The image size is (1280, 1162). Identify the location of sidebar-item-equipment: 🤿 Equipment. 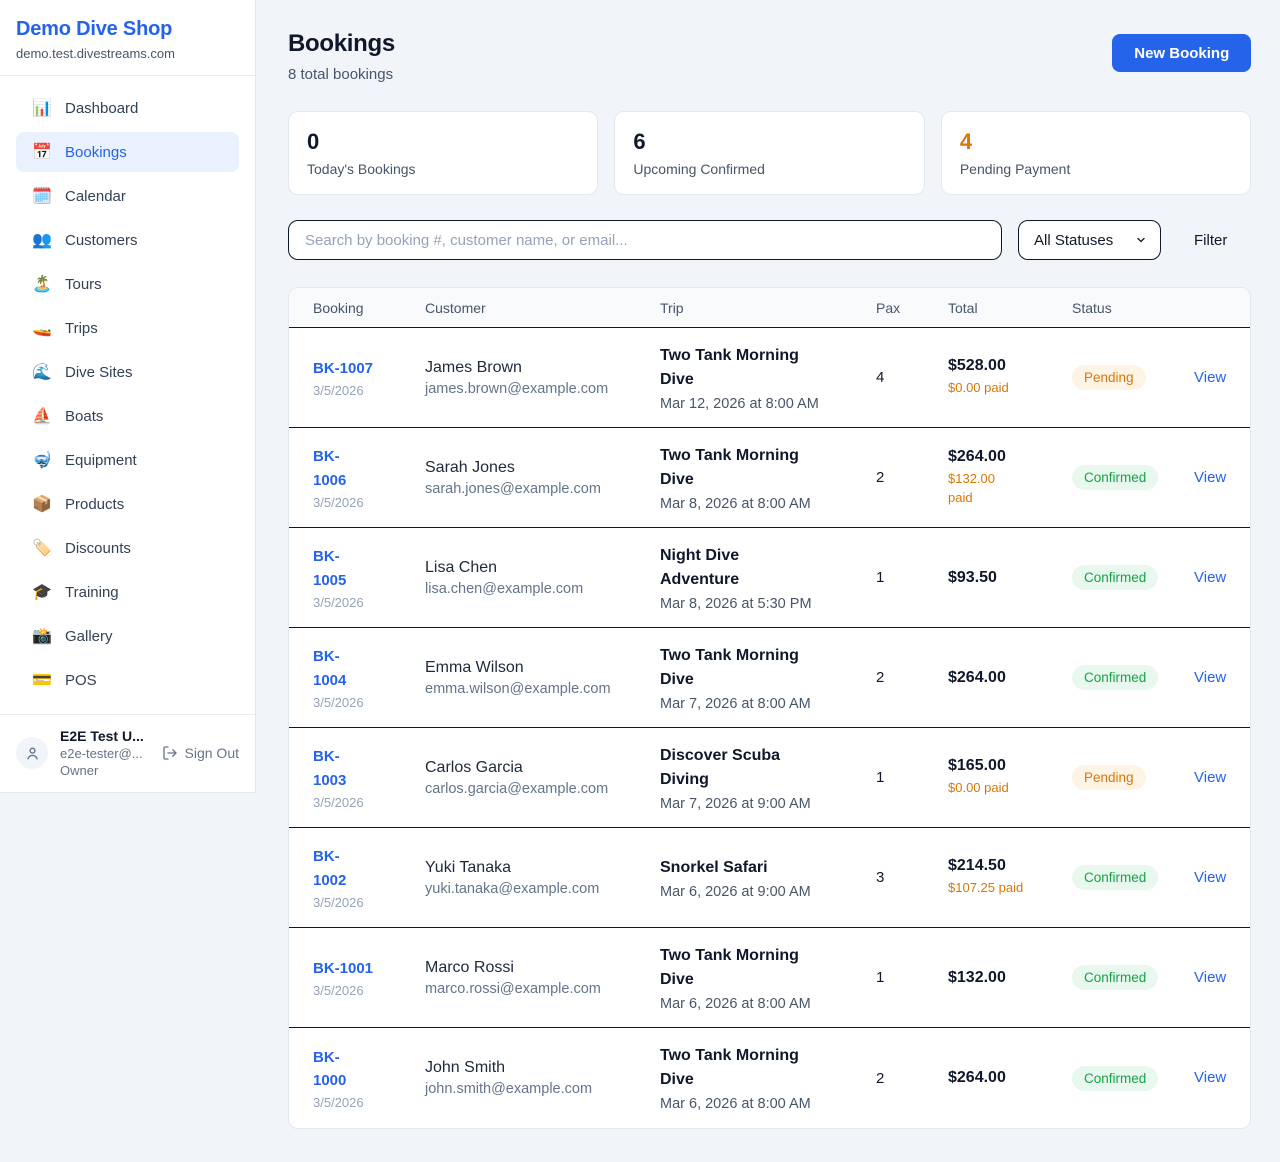
(127, 460).